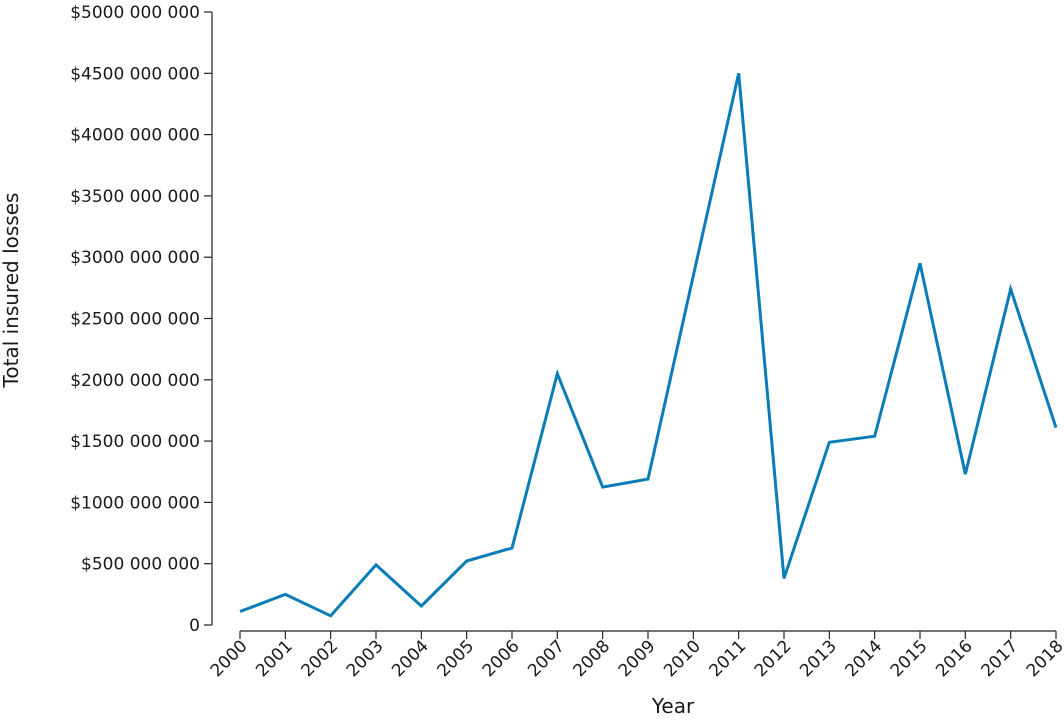  What do you see at coordinates (274, 658) in the screenshot?
I see `x-tick-label: 2001` at bounding box center [274, 658].